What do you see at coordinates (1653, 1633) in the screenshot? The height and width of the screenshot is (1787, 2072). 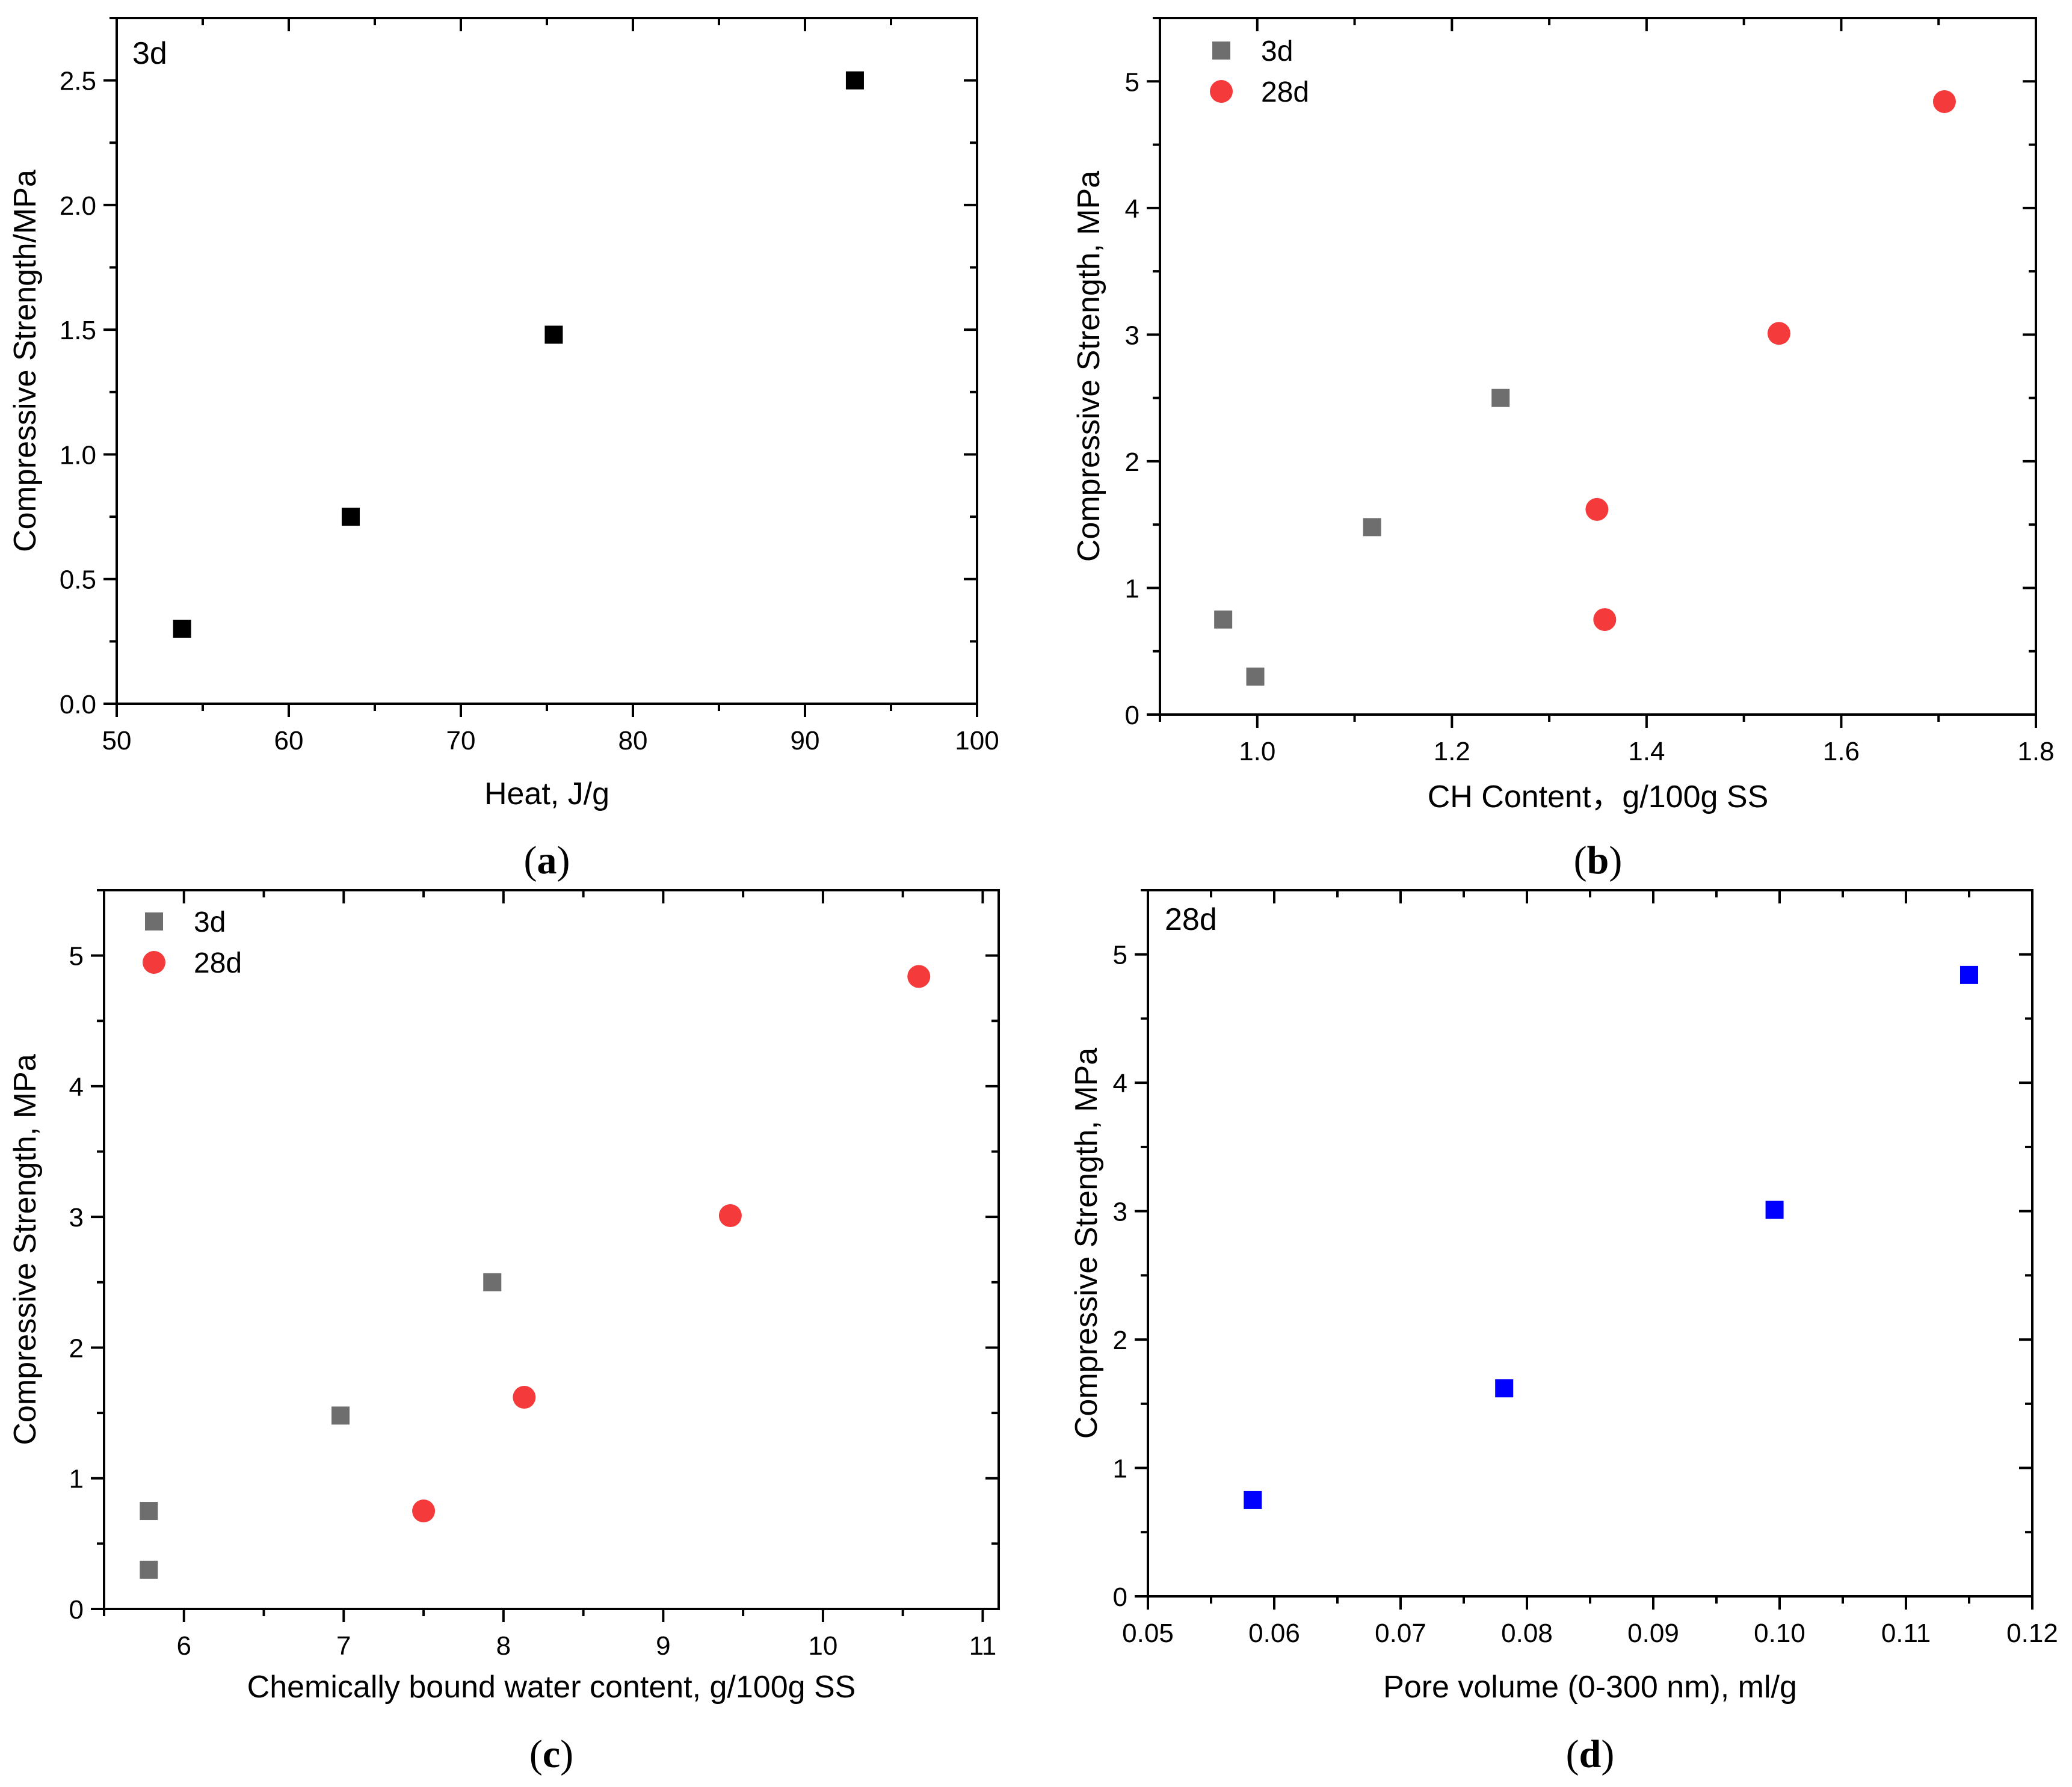 I see `x-tick-label: 0.09` at bounding box center [1653, 1633].